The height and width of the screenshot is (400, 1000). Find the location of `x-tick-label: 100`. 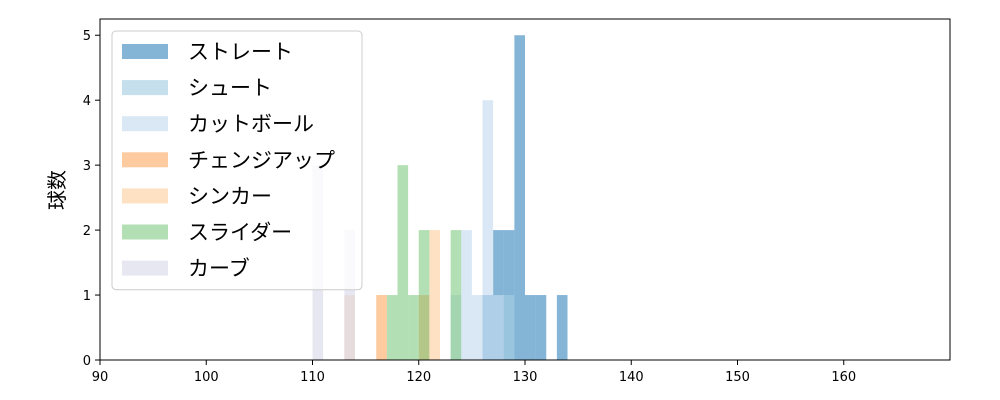

x-tick-label: 100 is located at coordinates (206, 377).